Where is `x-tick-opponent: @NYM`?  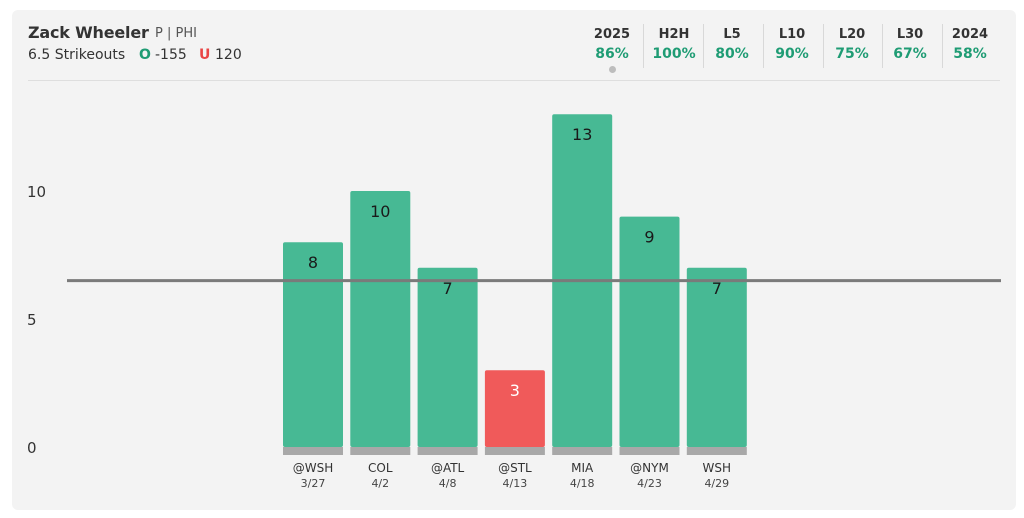 x-tick-opponent: @NYM is located at coordinates (649, 468).